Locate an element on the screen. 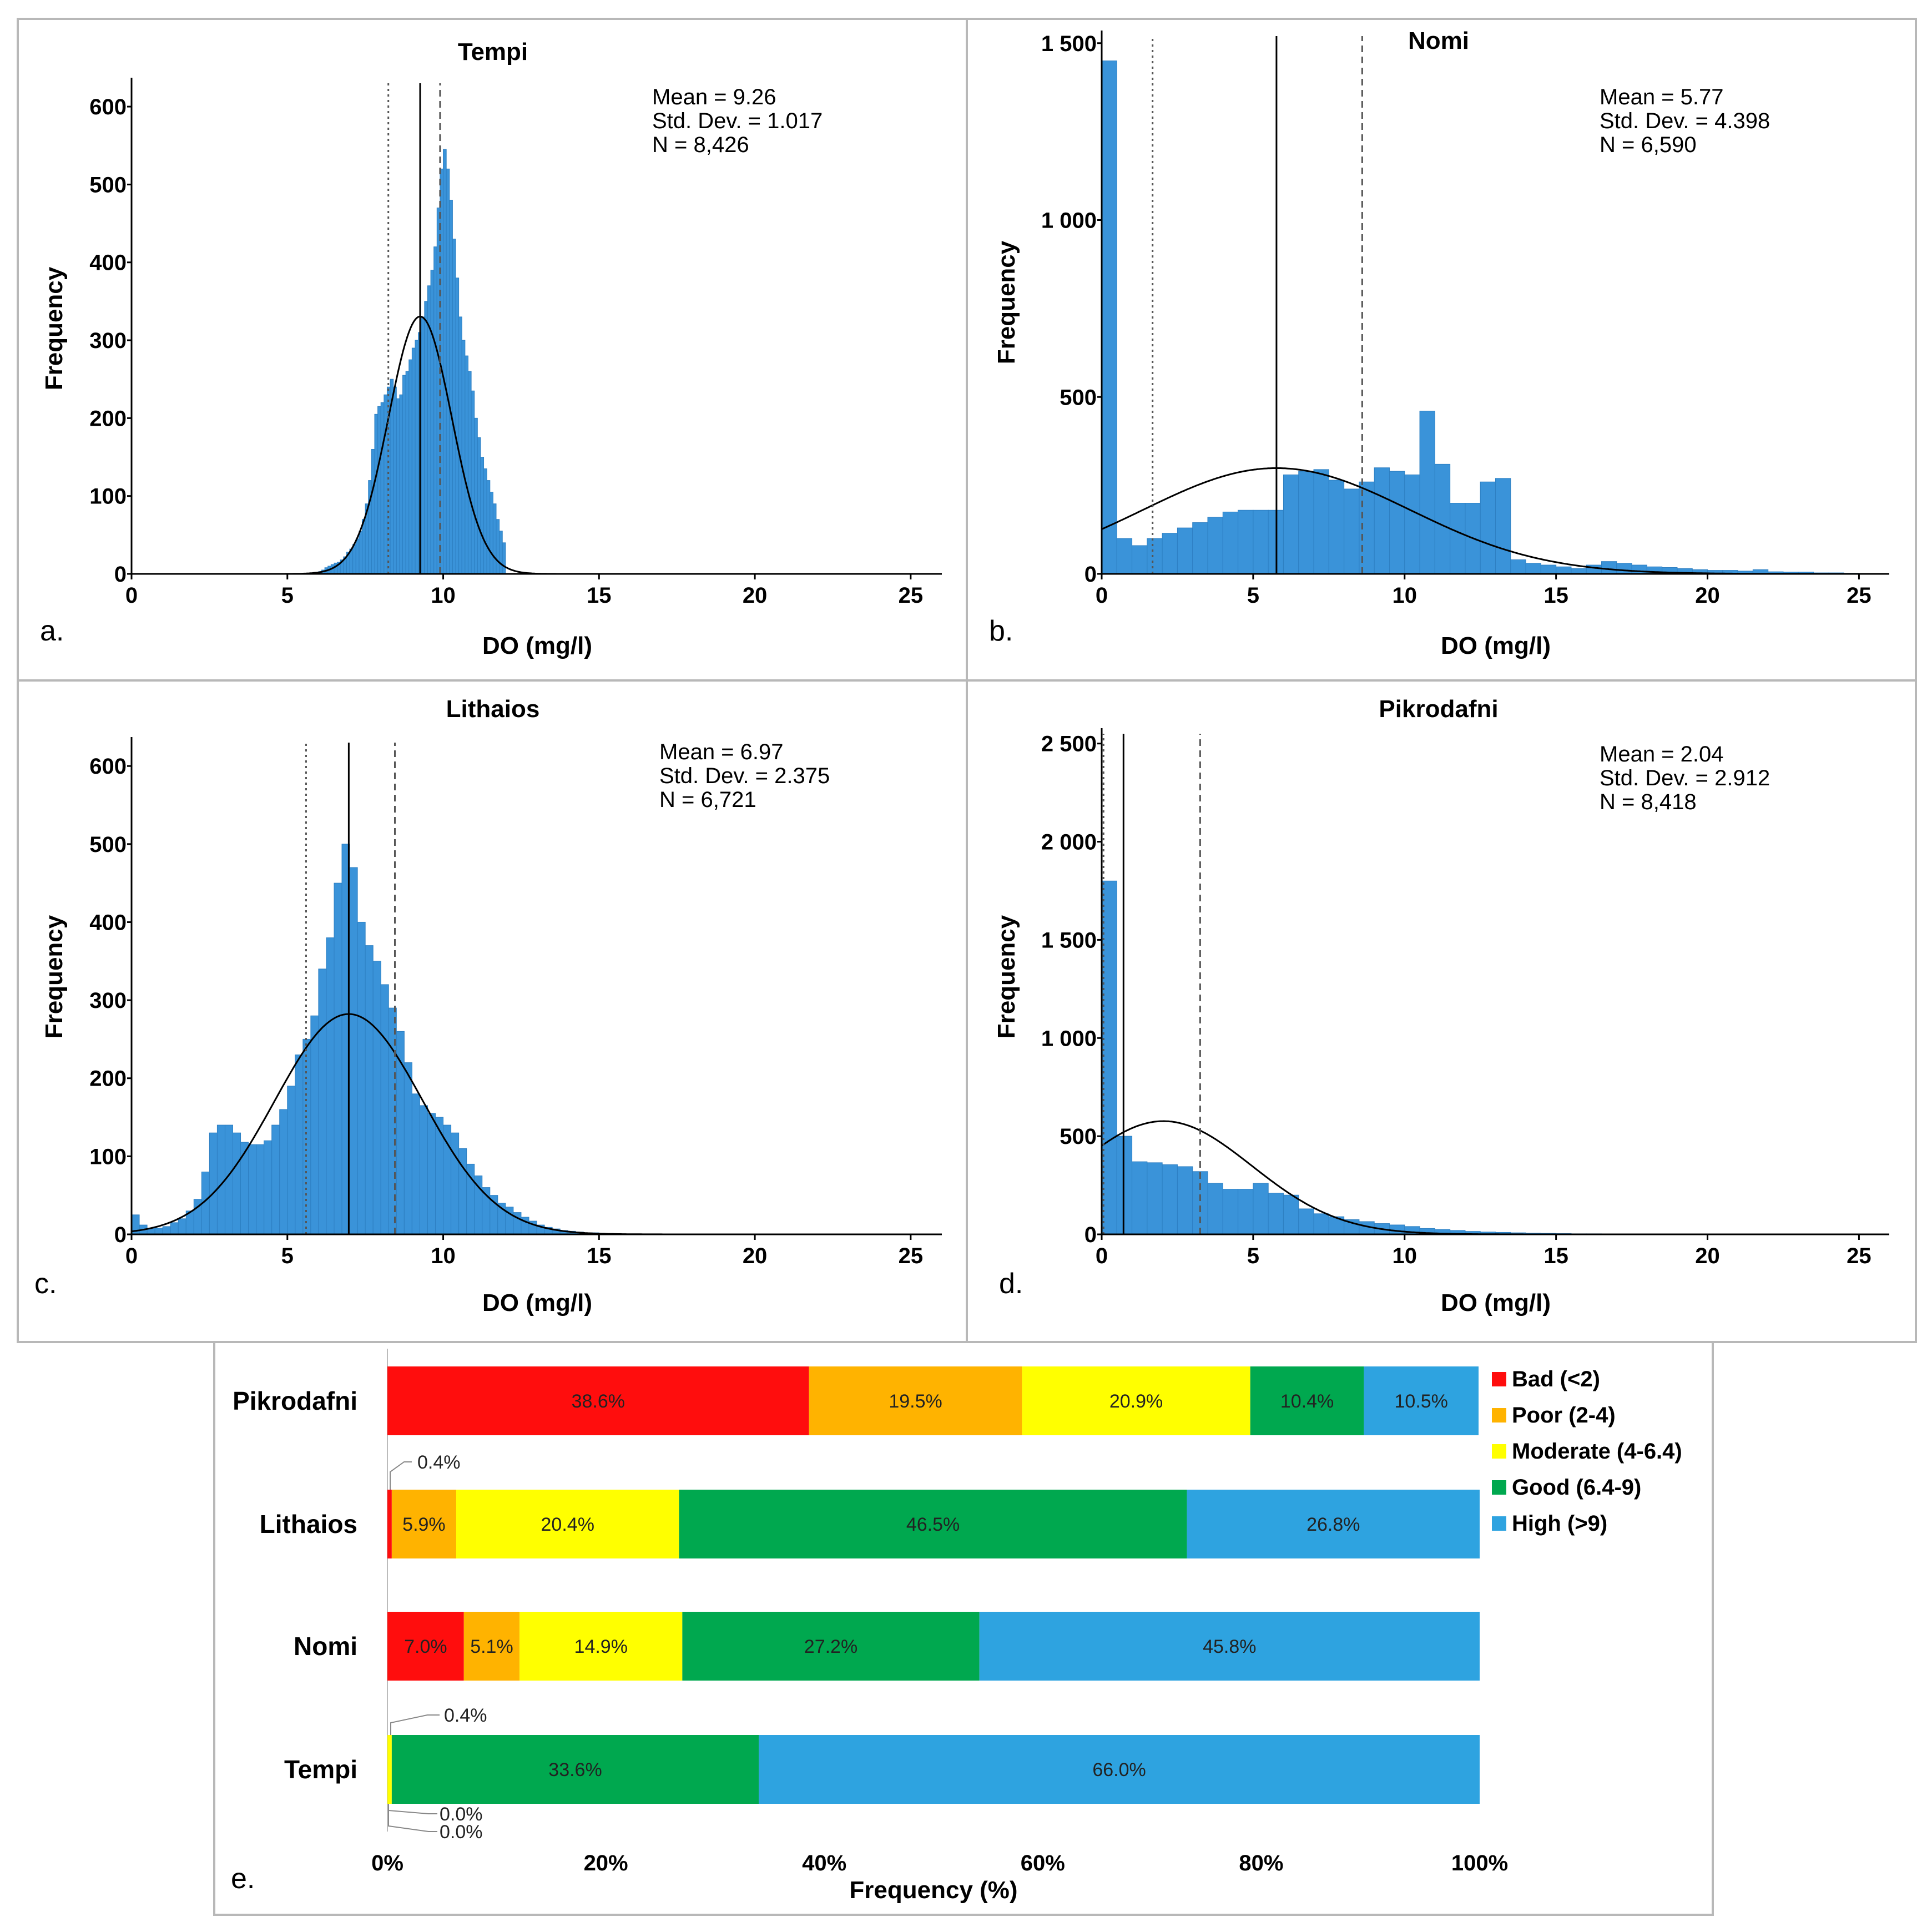 Image resolution: width=1927 pixels, height=1932 pixels. stat-line: Std. Dev. = 4.398 is located at coordinates (1685, 121).